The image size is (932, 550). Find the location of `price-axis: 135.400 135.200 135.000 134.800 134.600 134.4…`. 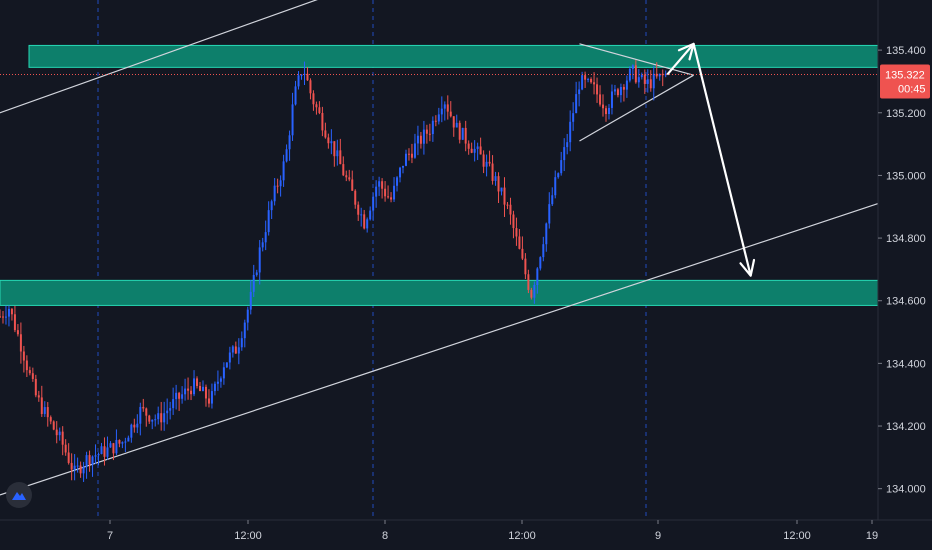

price-axis: 135.400 135.200 135.000 134.800 134.600 134.4… is located at coordinates (904, 275).